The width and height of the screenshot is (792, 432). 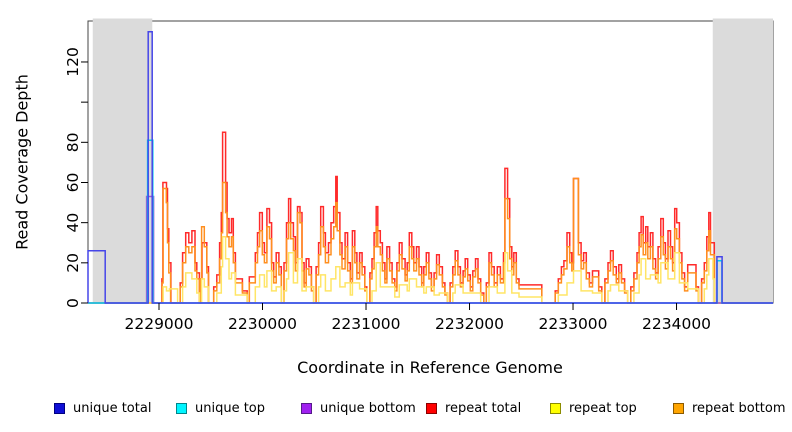 What do you see at coordinates (573, 324) in the screenshot?
I see `x-tick-label: 2233000` at bounding box center [573, 324].